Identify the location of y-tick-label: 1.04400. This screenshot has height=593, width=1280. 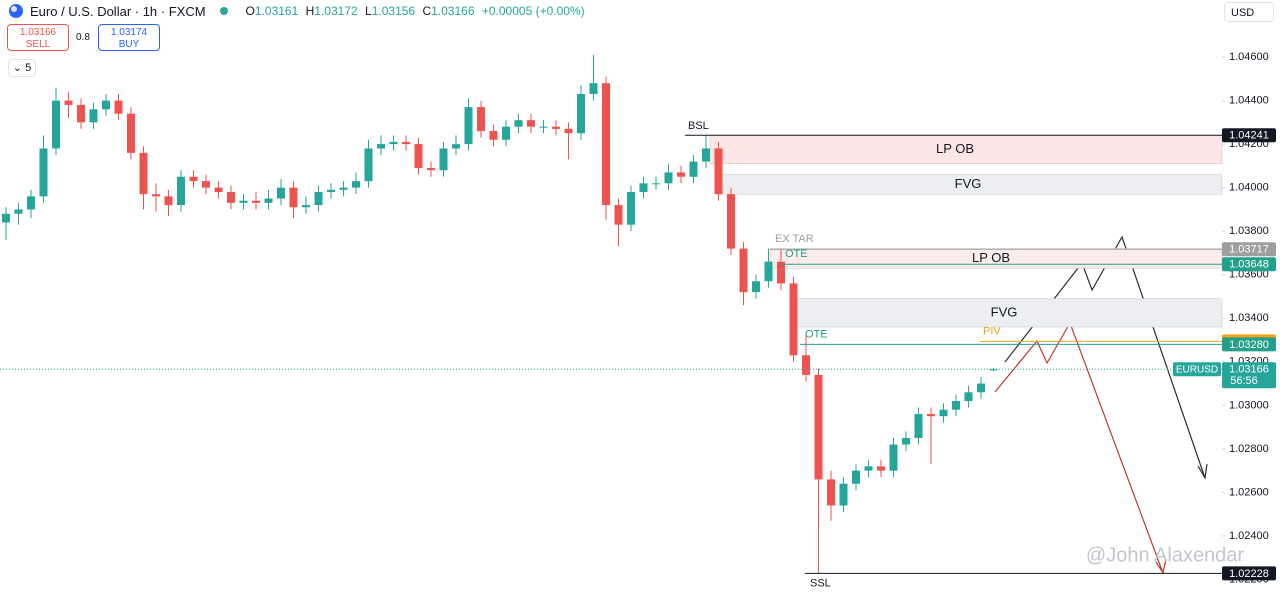
(1249, 100).